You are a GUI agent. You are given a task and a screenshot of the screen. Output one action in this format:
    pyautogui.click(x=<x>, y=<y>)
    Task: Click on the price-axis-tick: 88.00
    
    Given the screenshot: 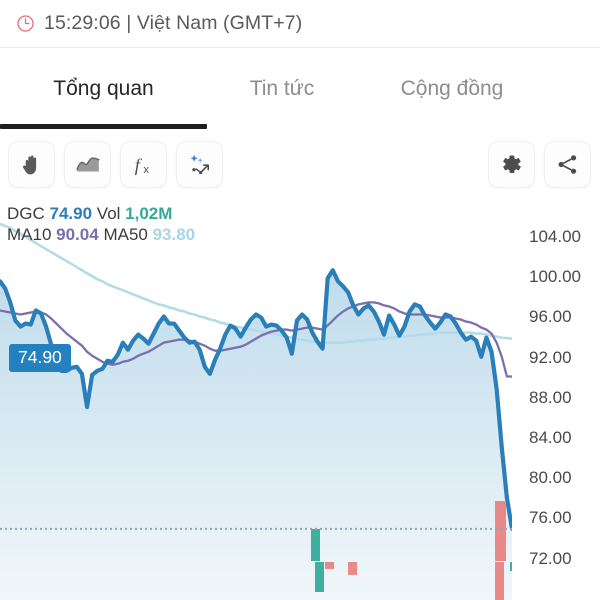 What is the action you would take?
    pyautogui.click(x=550, y=397)
    